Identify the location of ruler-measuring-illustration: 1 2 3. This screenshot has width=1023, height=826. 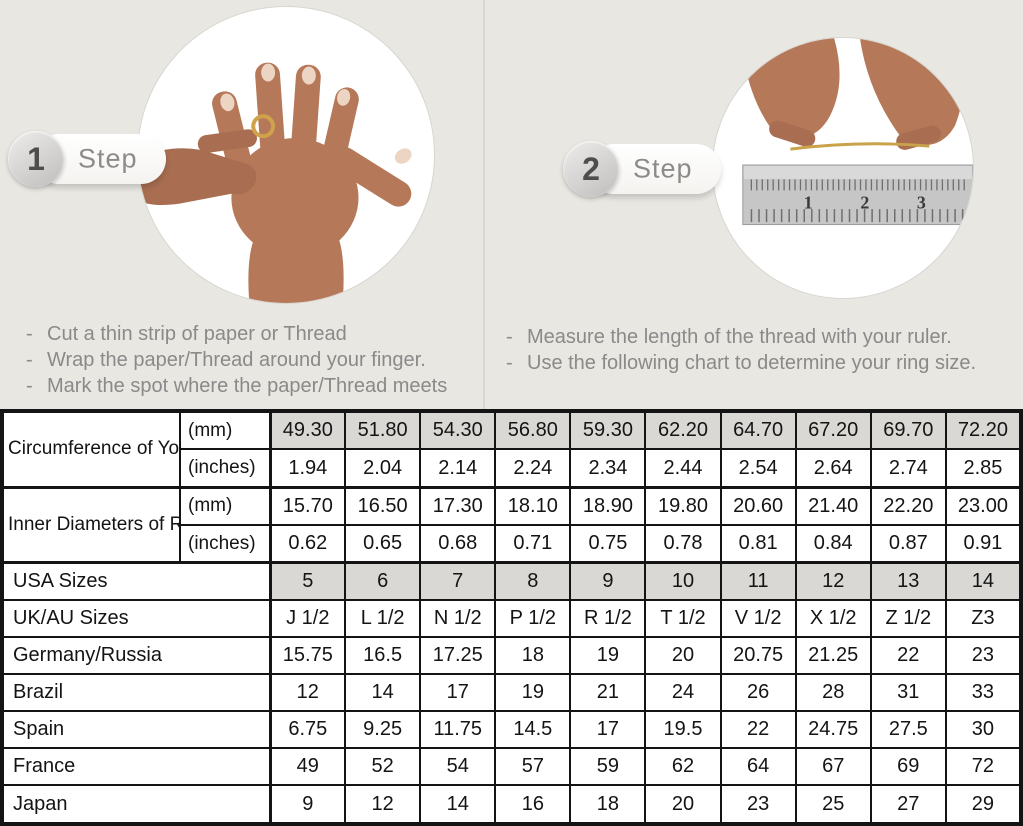
(856, 132).